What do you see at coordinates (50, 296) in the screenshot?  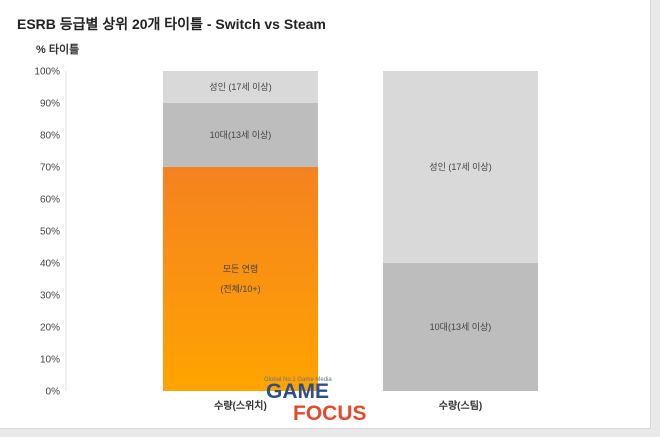 I see `y-tick-label: 30%` at bounding box center [50, 296].